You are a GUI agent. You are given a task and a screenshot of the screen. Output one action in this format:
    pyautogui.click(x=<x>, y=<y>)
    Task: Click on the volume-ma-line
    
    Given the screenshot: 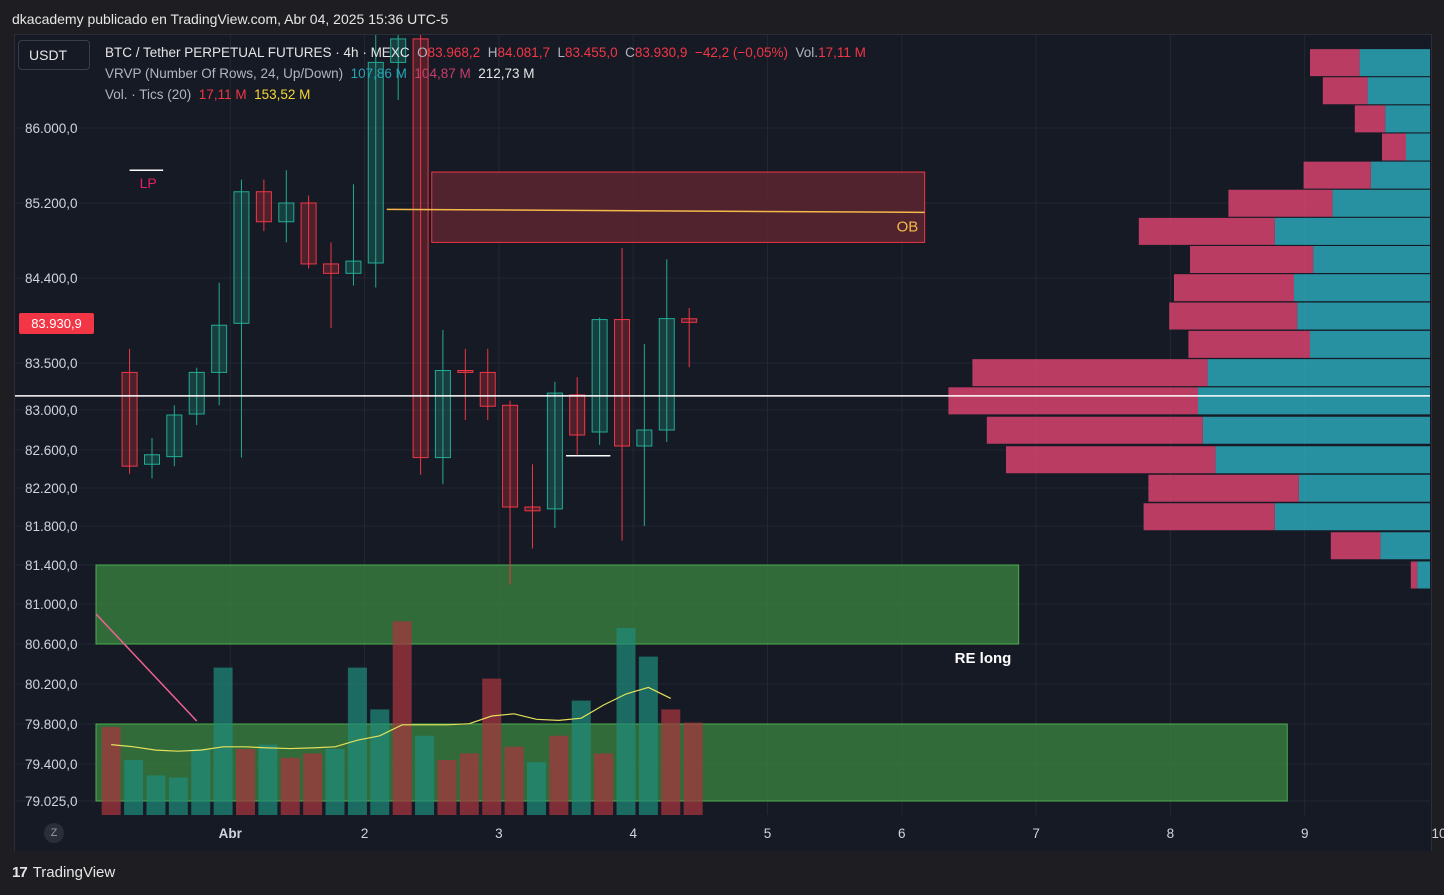 What is the action you would take?
    pyautogui.click(x=391, y=719)
    